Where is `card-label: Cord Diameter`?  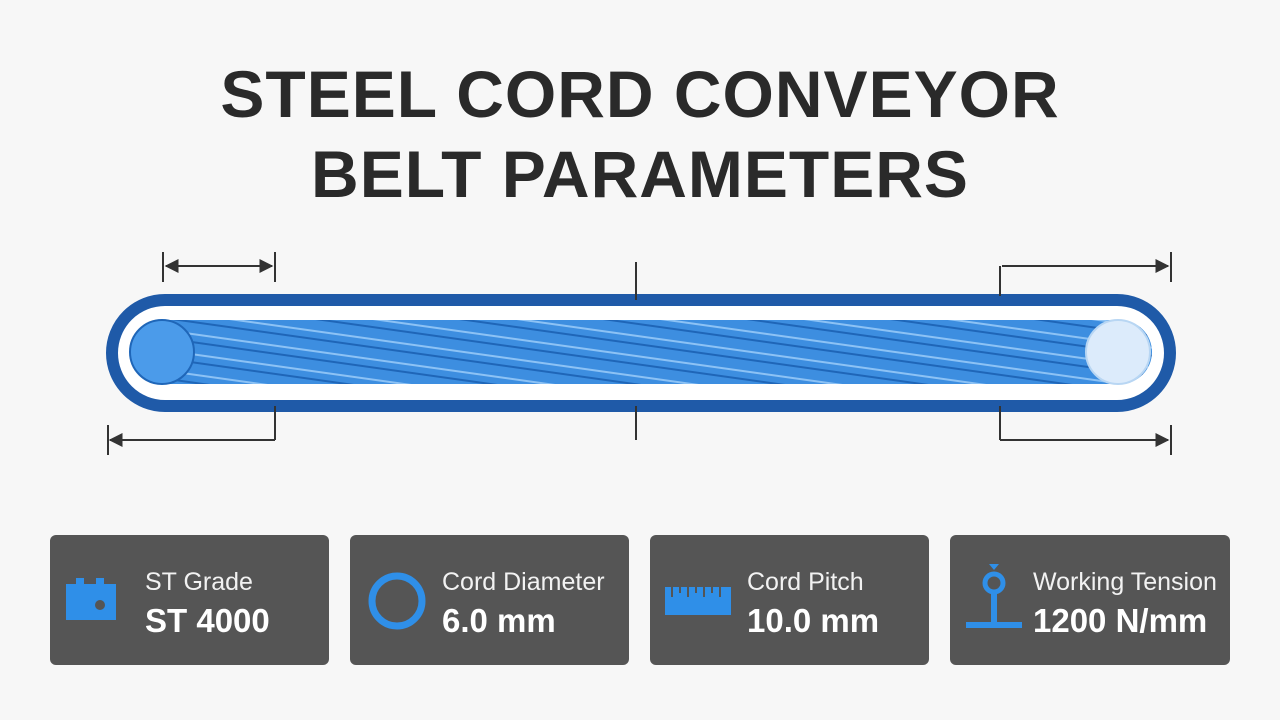 card-label: Cord Diameter is located at coordinates (523, 582).